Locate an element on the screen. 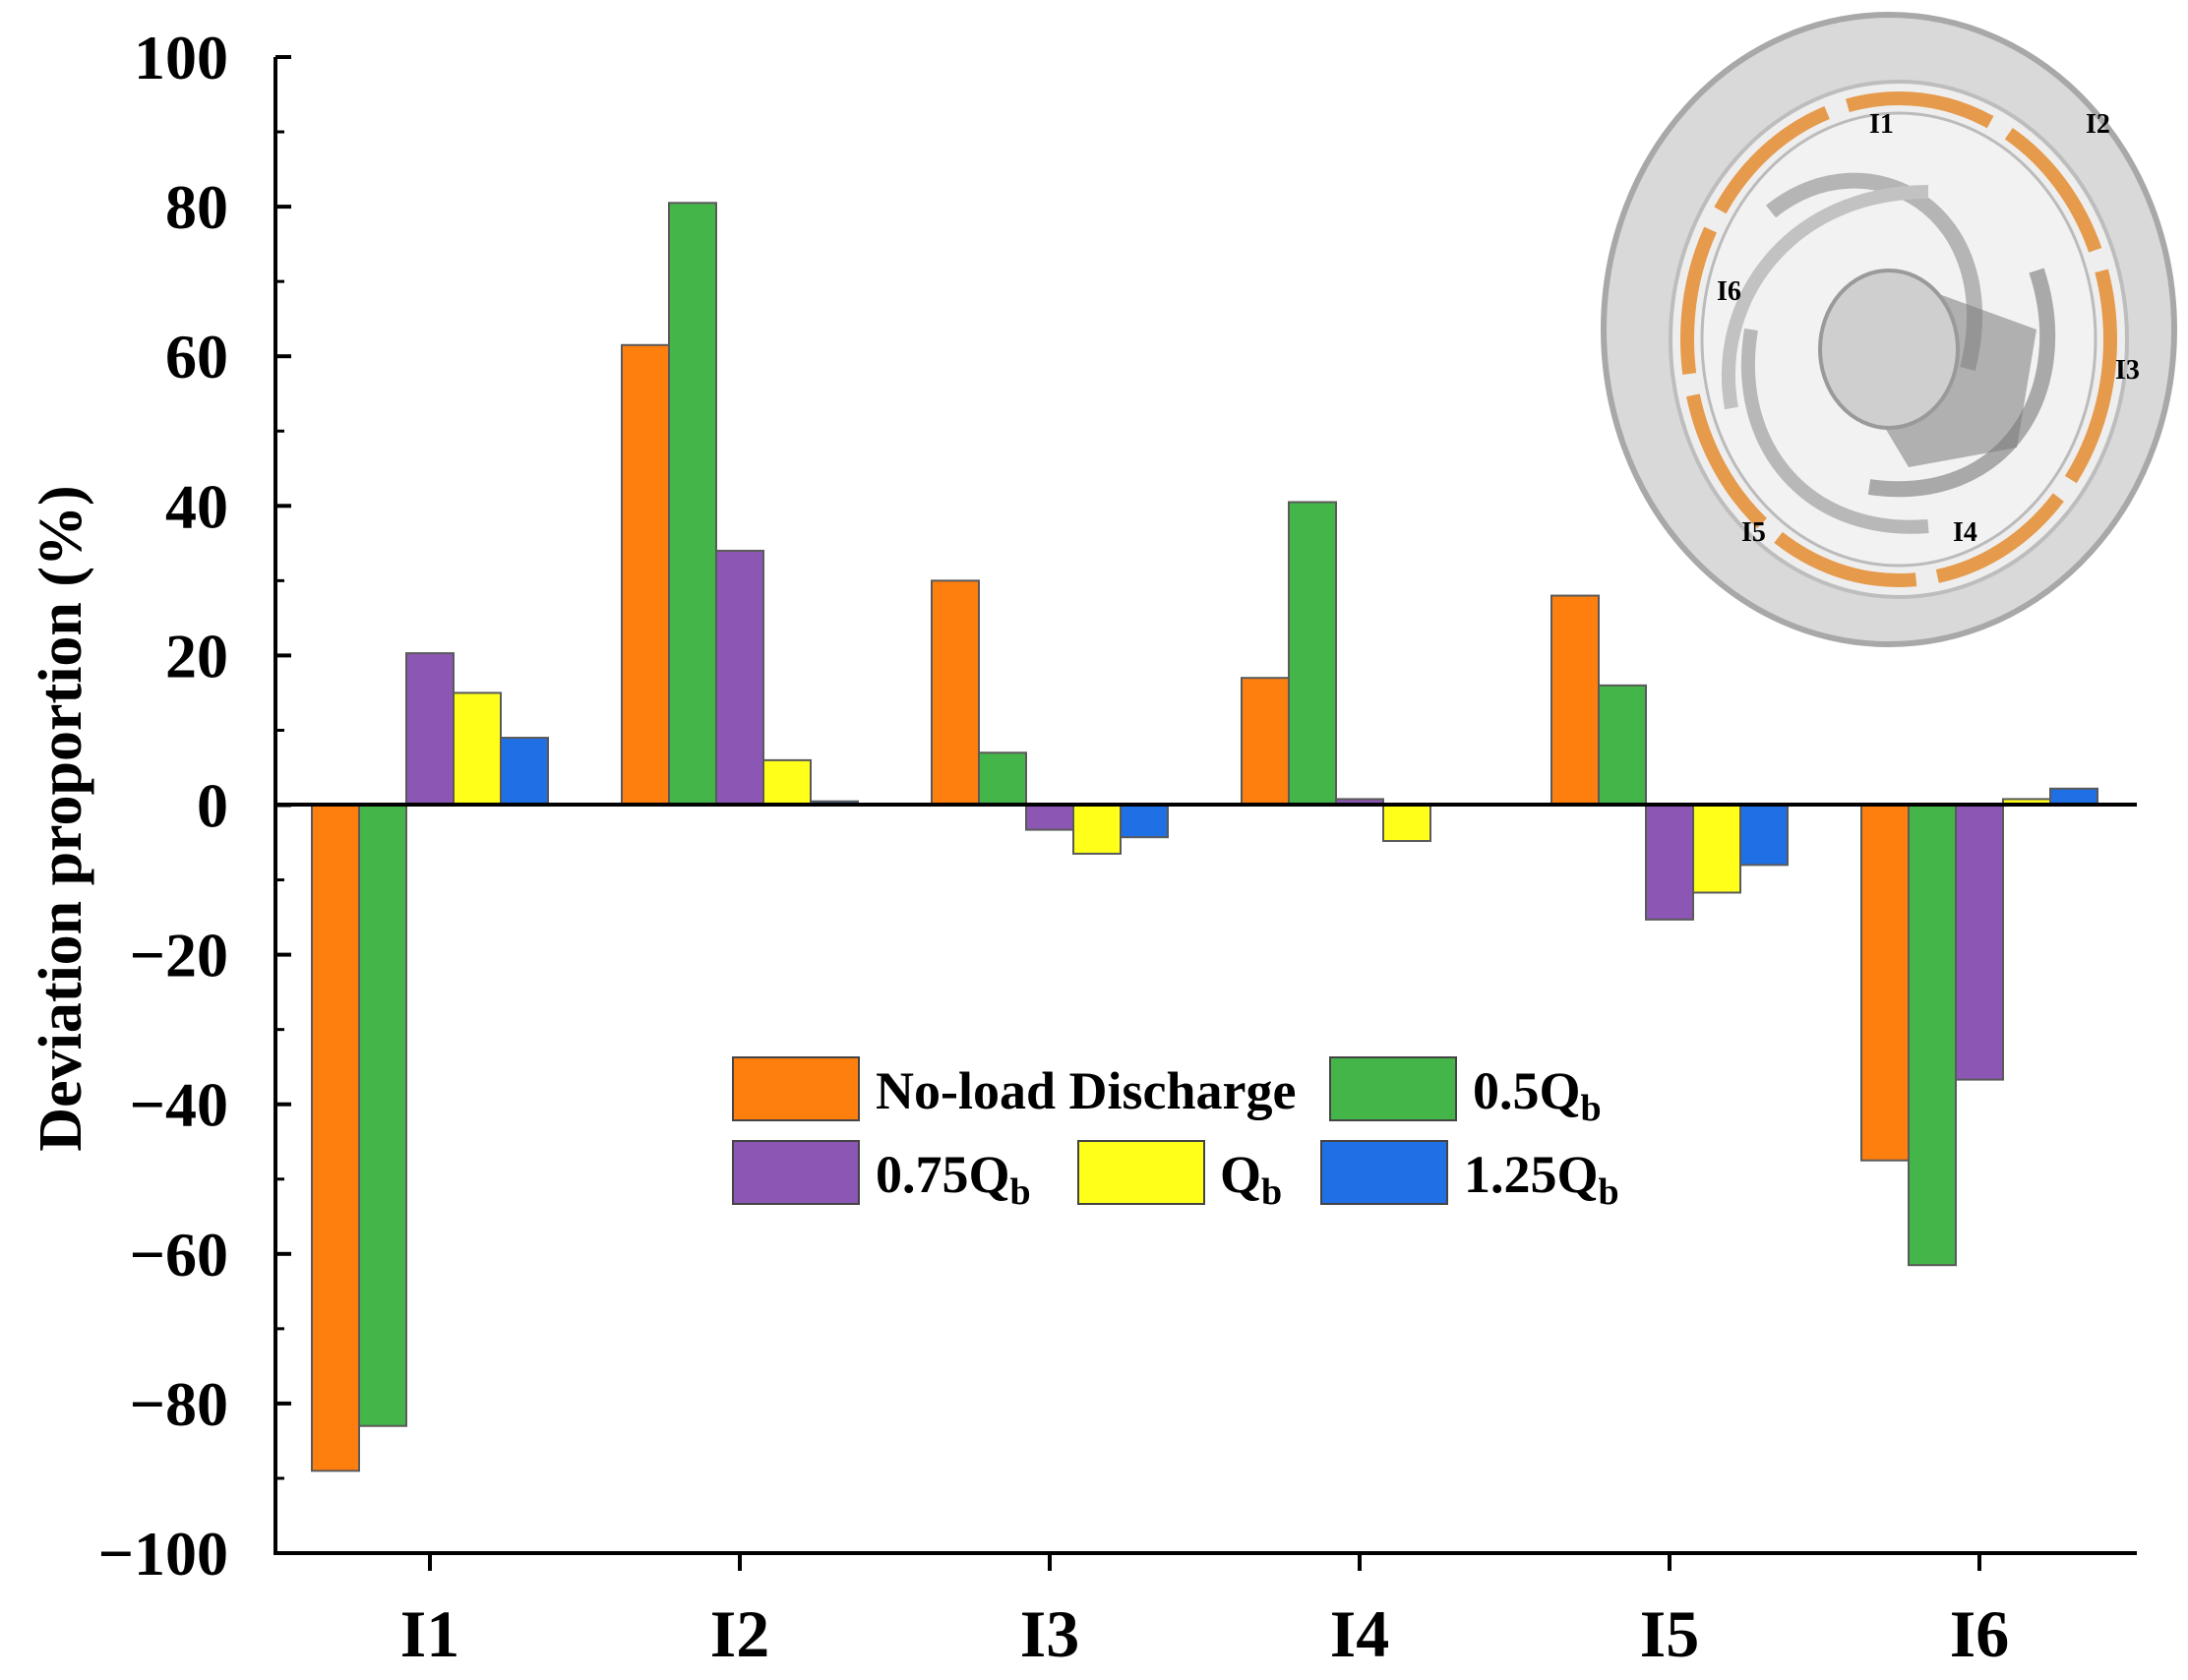  bar-i3-no-load-discharge is located at coordinates (955, 693).